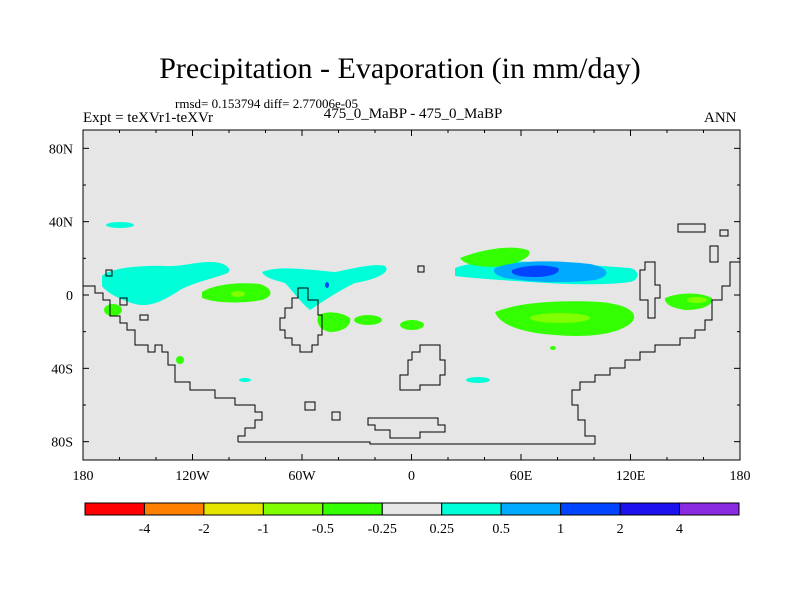  What do you see at coordinates (413, 114) in the screenshot?
I see `case-label: 475_0_MaBP - 475_0_MaBP` at bounding box center [413, 114].